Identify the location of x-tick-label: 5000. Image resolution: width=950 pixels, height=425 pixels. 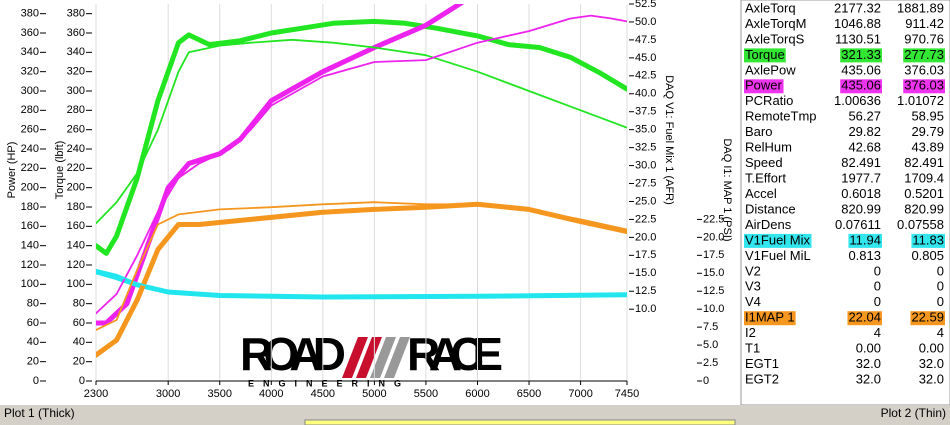
(374, 394).